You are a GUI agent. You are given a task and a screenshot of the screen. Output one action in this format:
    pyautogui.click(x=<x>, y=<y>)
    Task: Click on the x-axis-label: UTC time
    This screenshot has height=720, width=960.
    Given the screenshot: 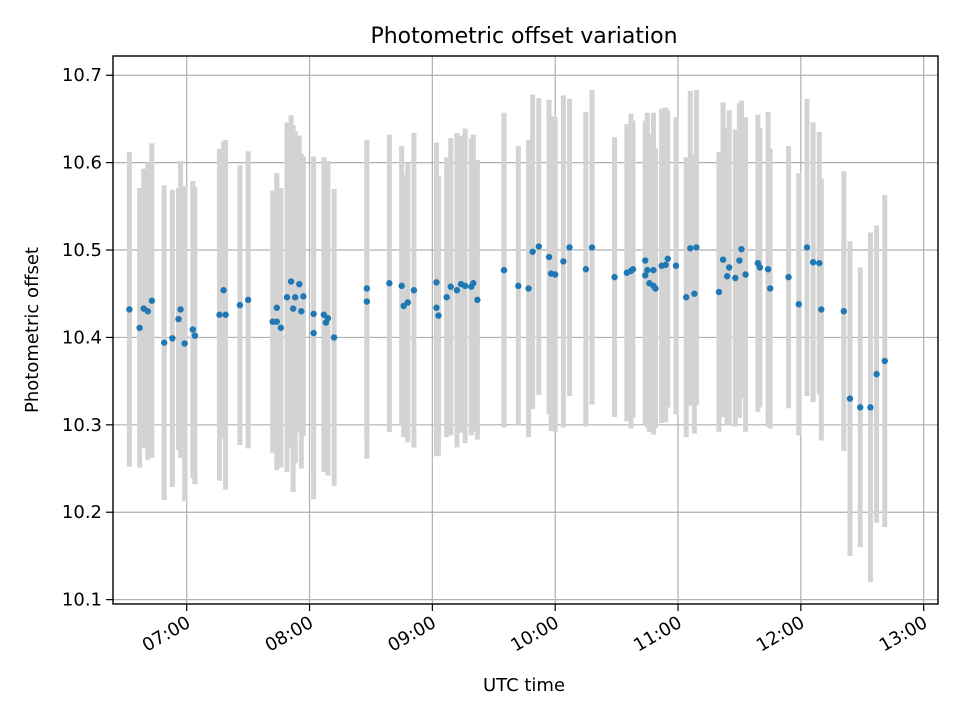 What is the action you would take?
    pyautogui.click(x=524, y=685)
    